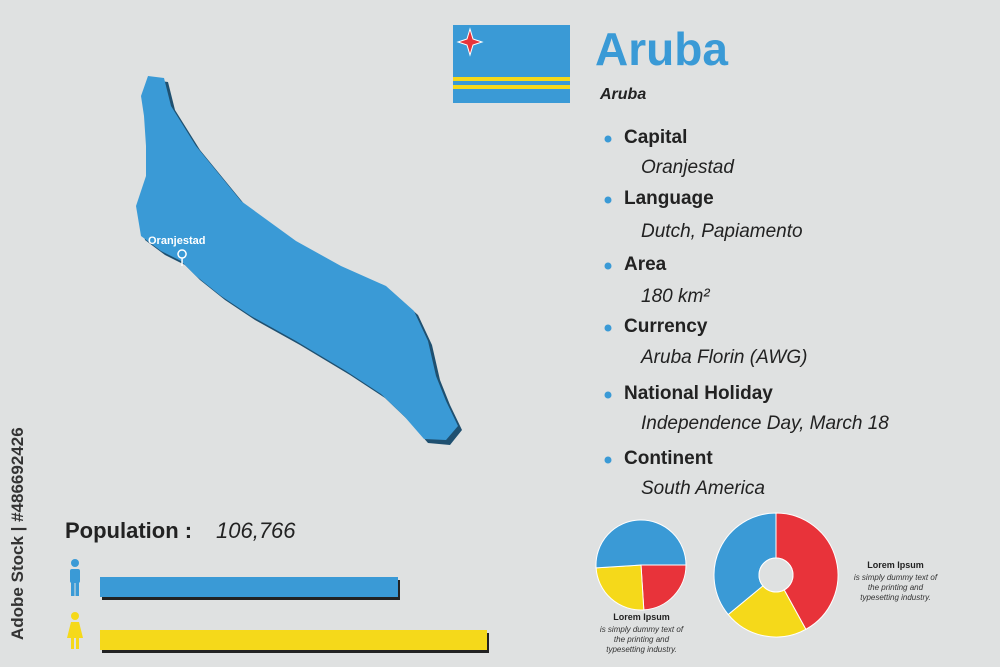  What do you see at coordinates (722, 231) in the screenshot?
I see `fact-value: Dutch, Papiamento` at bounding box center [722, 231].